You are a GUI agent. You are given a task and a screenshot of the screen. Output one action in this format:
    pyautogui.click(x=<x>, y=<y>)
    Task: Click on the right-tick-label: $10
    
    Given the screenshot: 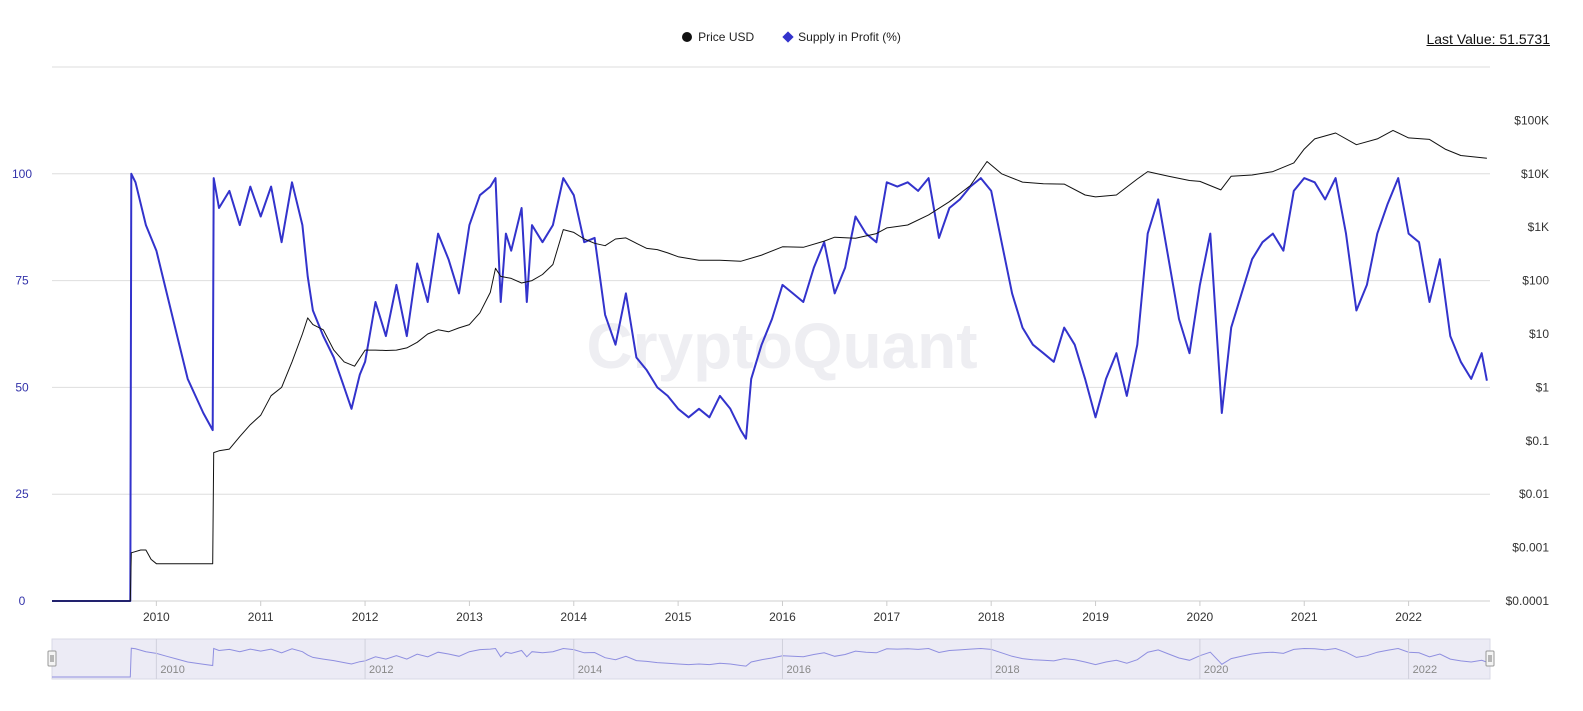 What is the action you would take?
    pyautogui.click(x=1539, y=334)
    